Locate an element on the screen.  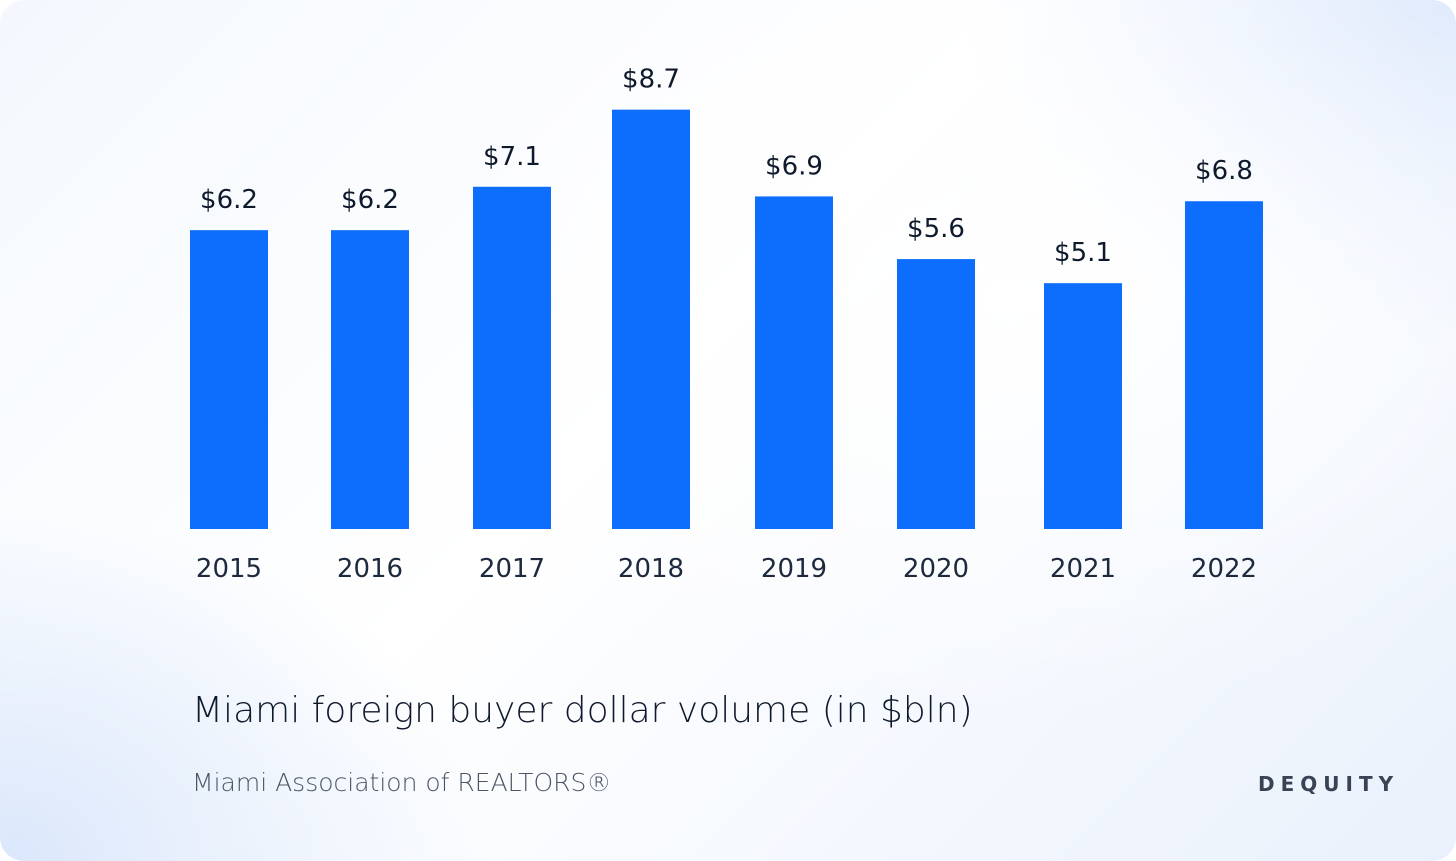
bar-2020 is located at coordinates (936, 394).